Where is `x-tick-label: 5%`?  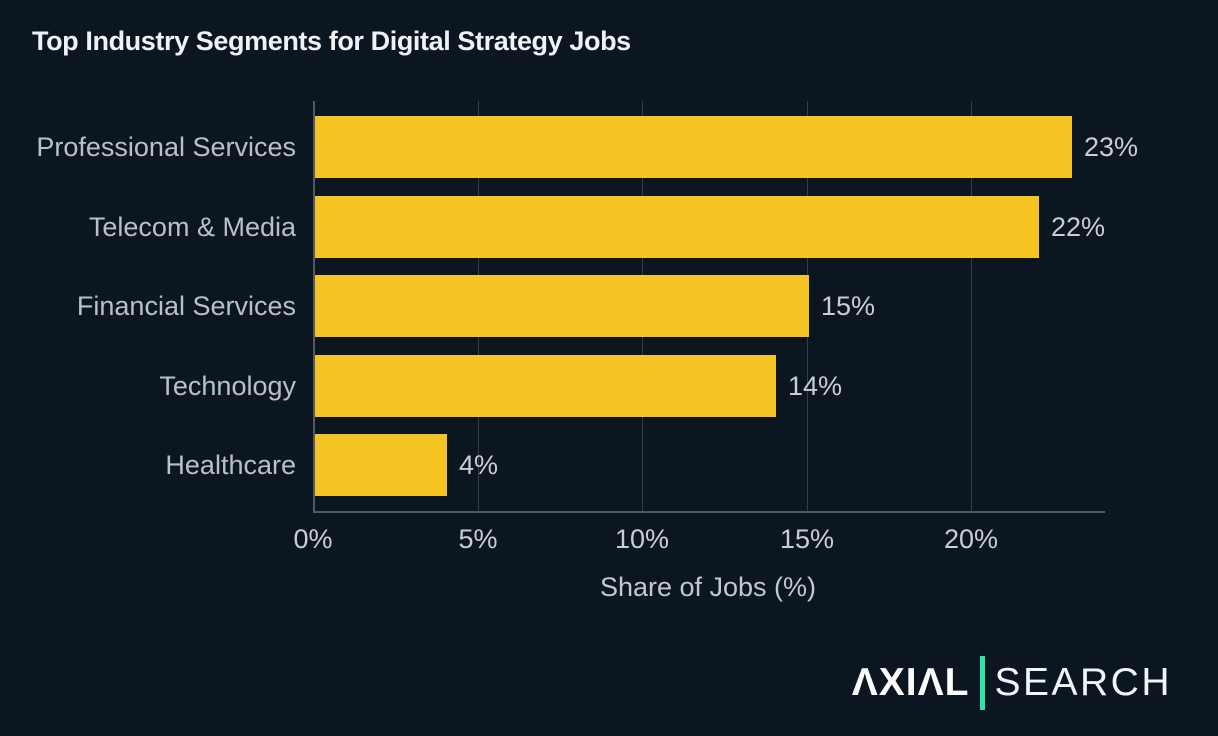 x-tick-label: 5% is located at coordinates (478, 539).